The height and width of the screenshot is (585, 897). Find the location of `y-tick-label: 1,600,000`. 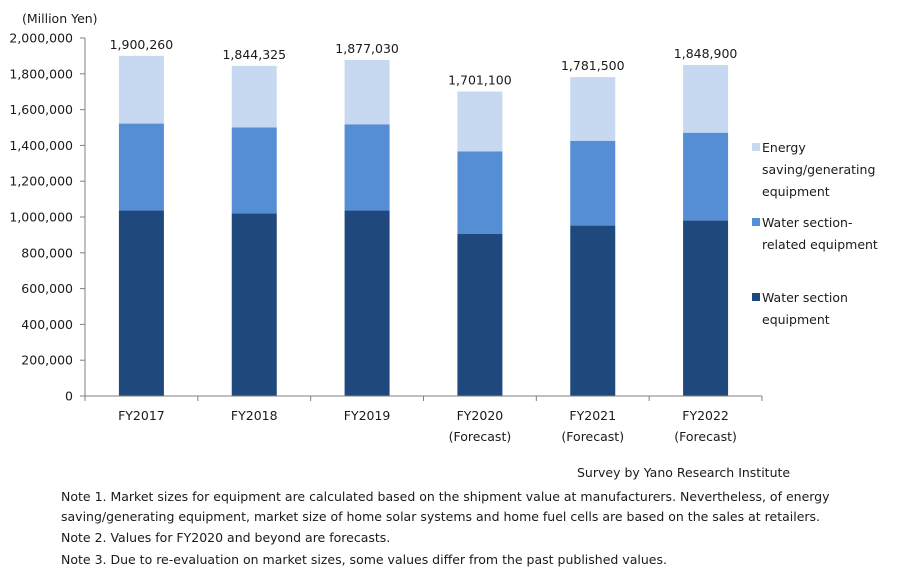

y-tick-label: 1,600,000 is located at coordinates (41, 109).